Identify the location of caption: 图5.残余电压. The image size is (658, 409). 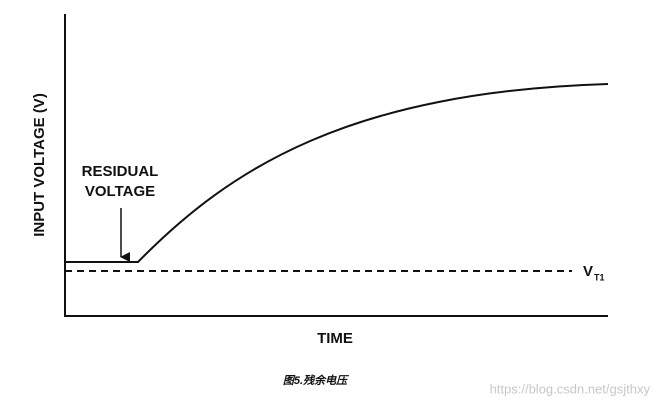
(316, 380).